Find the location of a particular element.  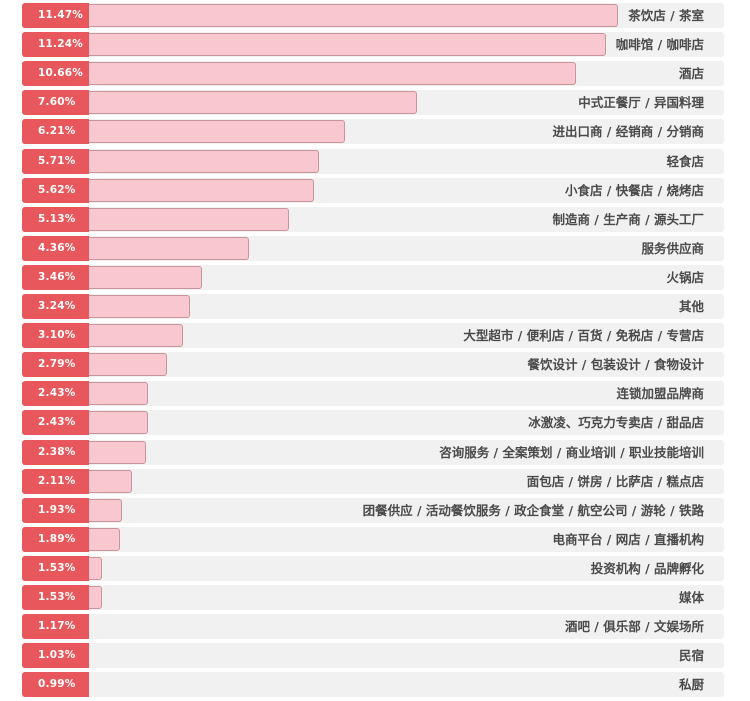

bar-row: 1.53% 媒体 is located at coordinates (373, 597).